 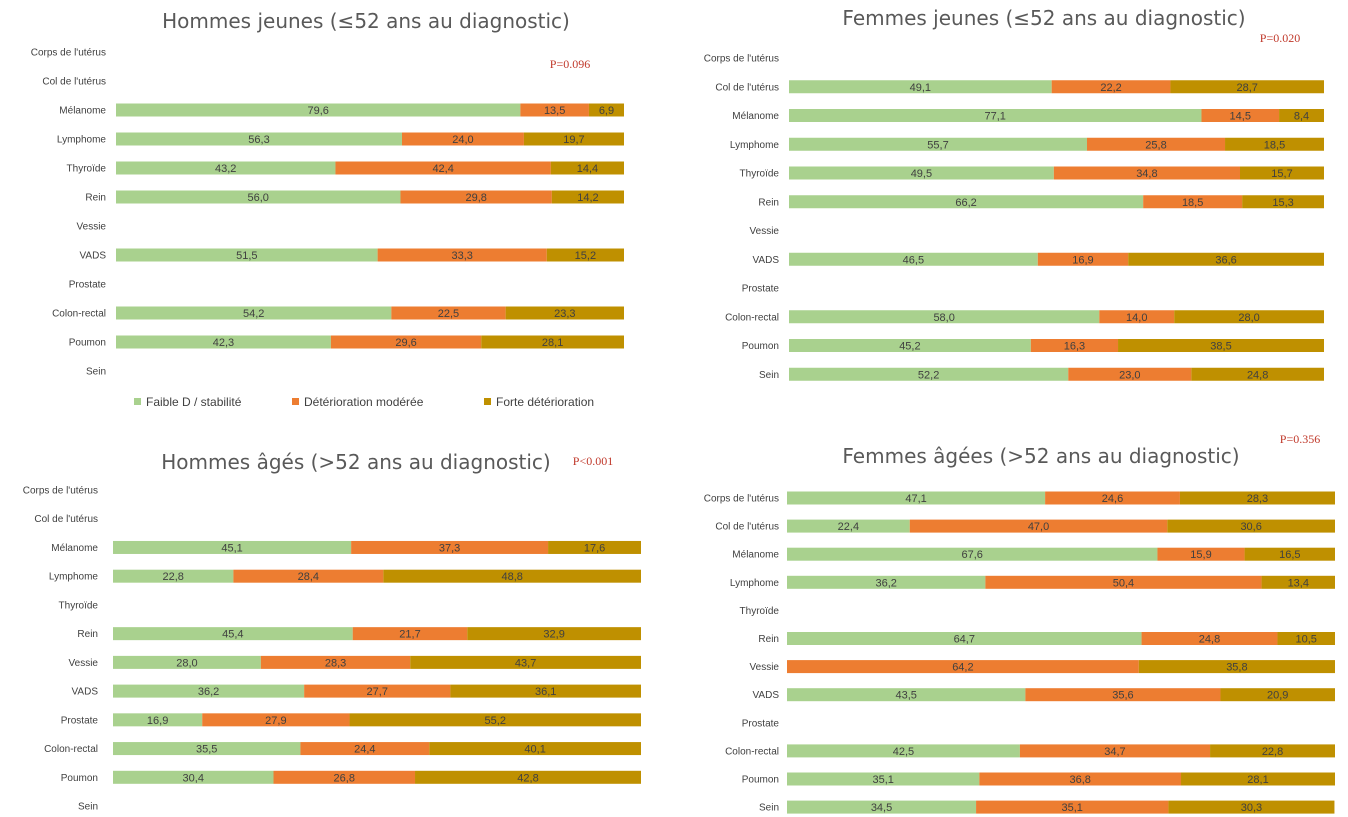 What do you see at coordinates (920, 88) in the screenshot?
I see `data-label: 49,1` at bounding box center [920, 88].